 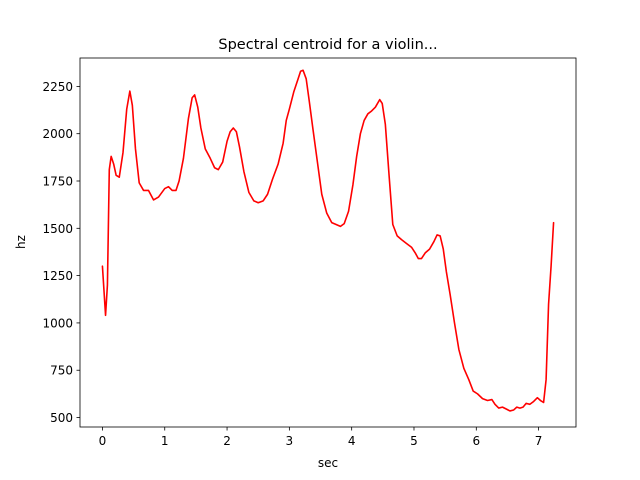 What do you see at coordinates (57, 87) in the screenshot?
I see `y-tick-label: 2250` at bounding box center [57, 87].